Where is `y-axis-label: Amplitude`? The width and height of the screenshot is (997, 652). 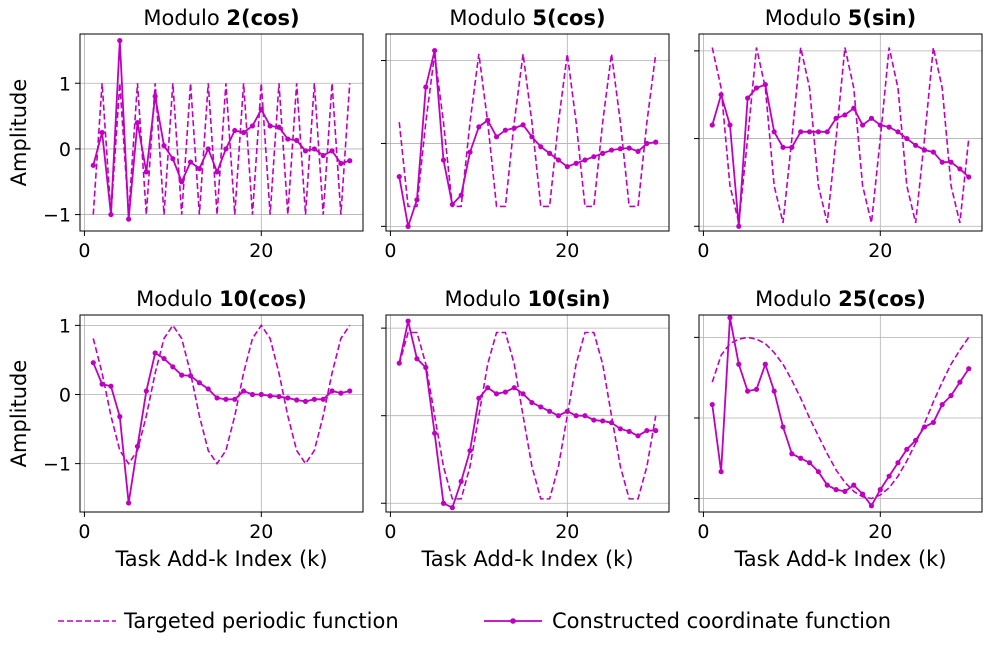
y-axis-label: Amplitude is located at coordinates (19, 414).